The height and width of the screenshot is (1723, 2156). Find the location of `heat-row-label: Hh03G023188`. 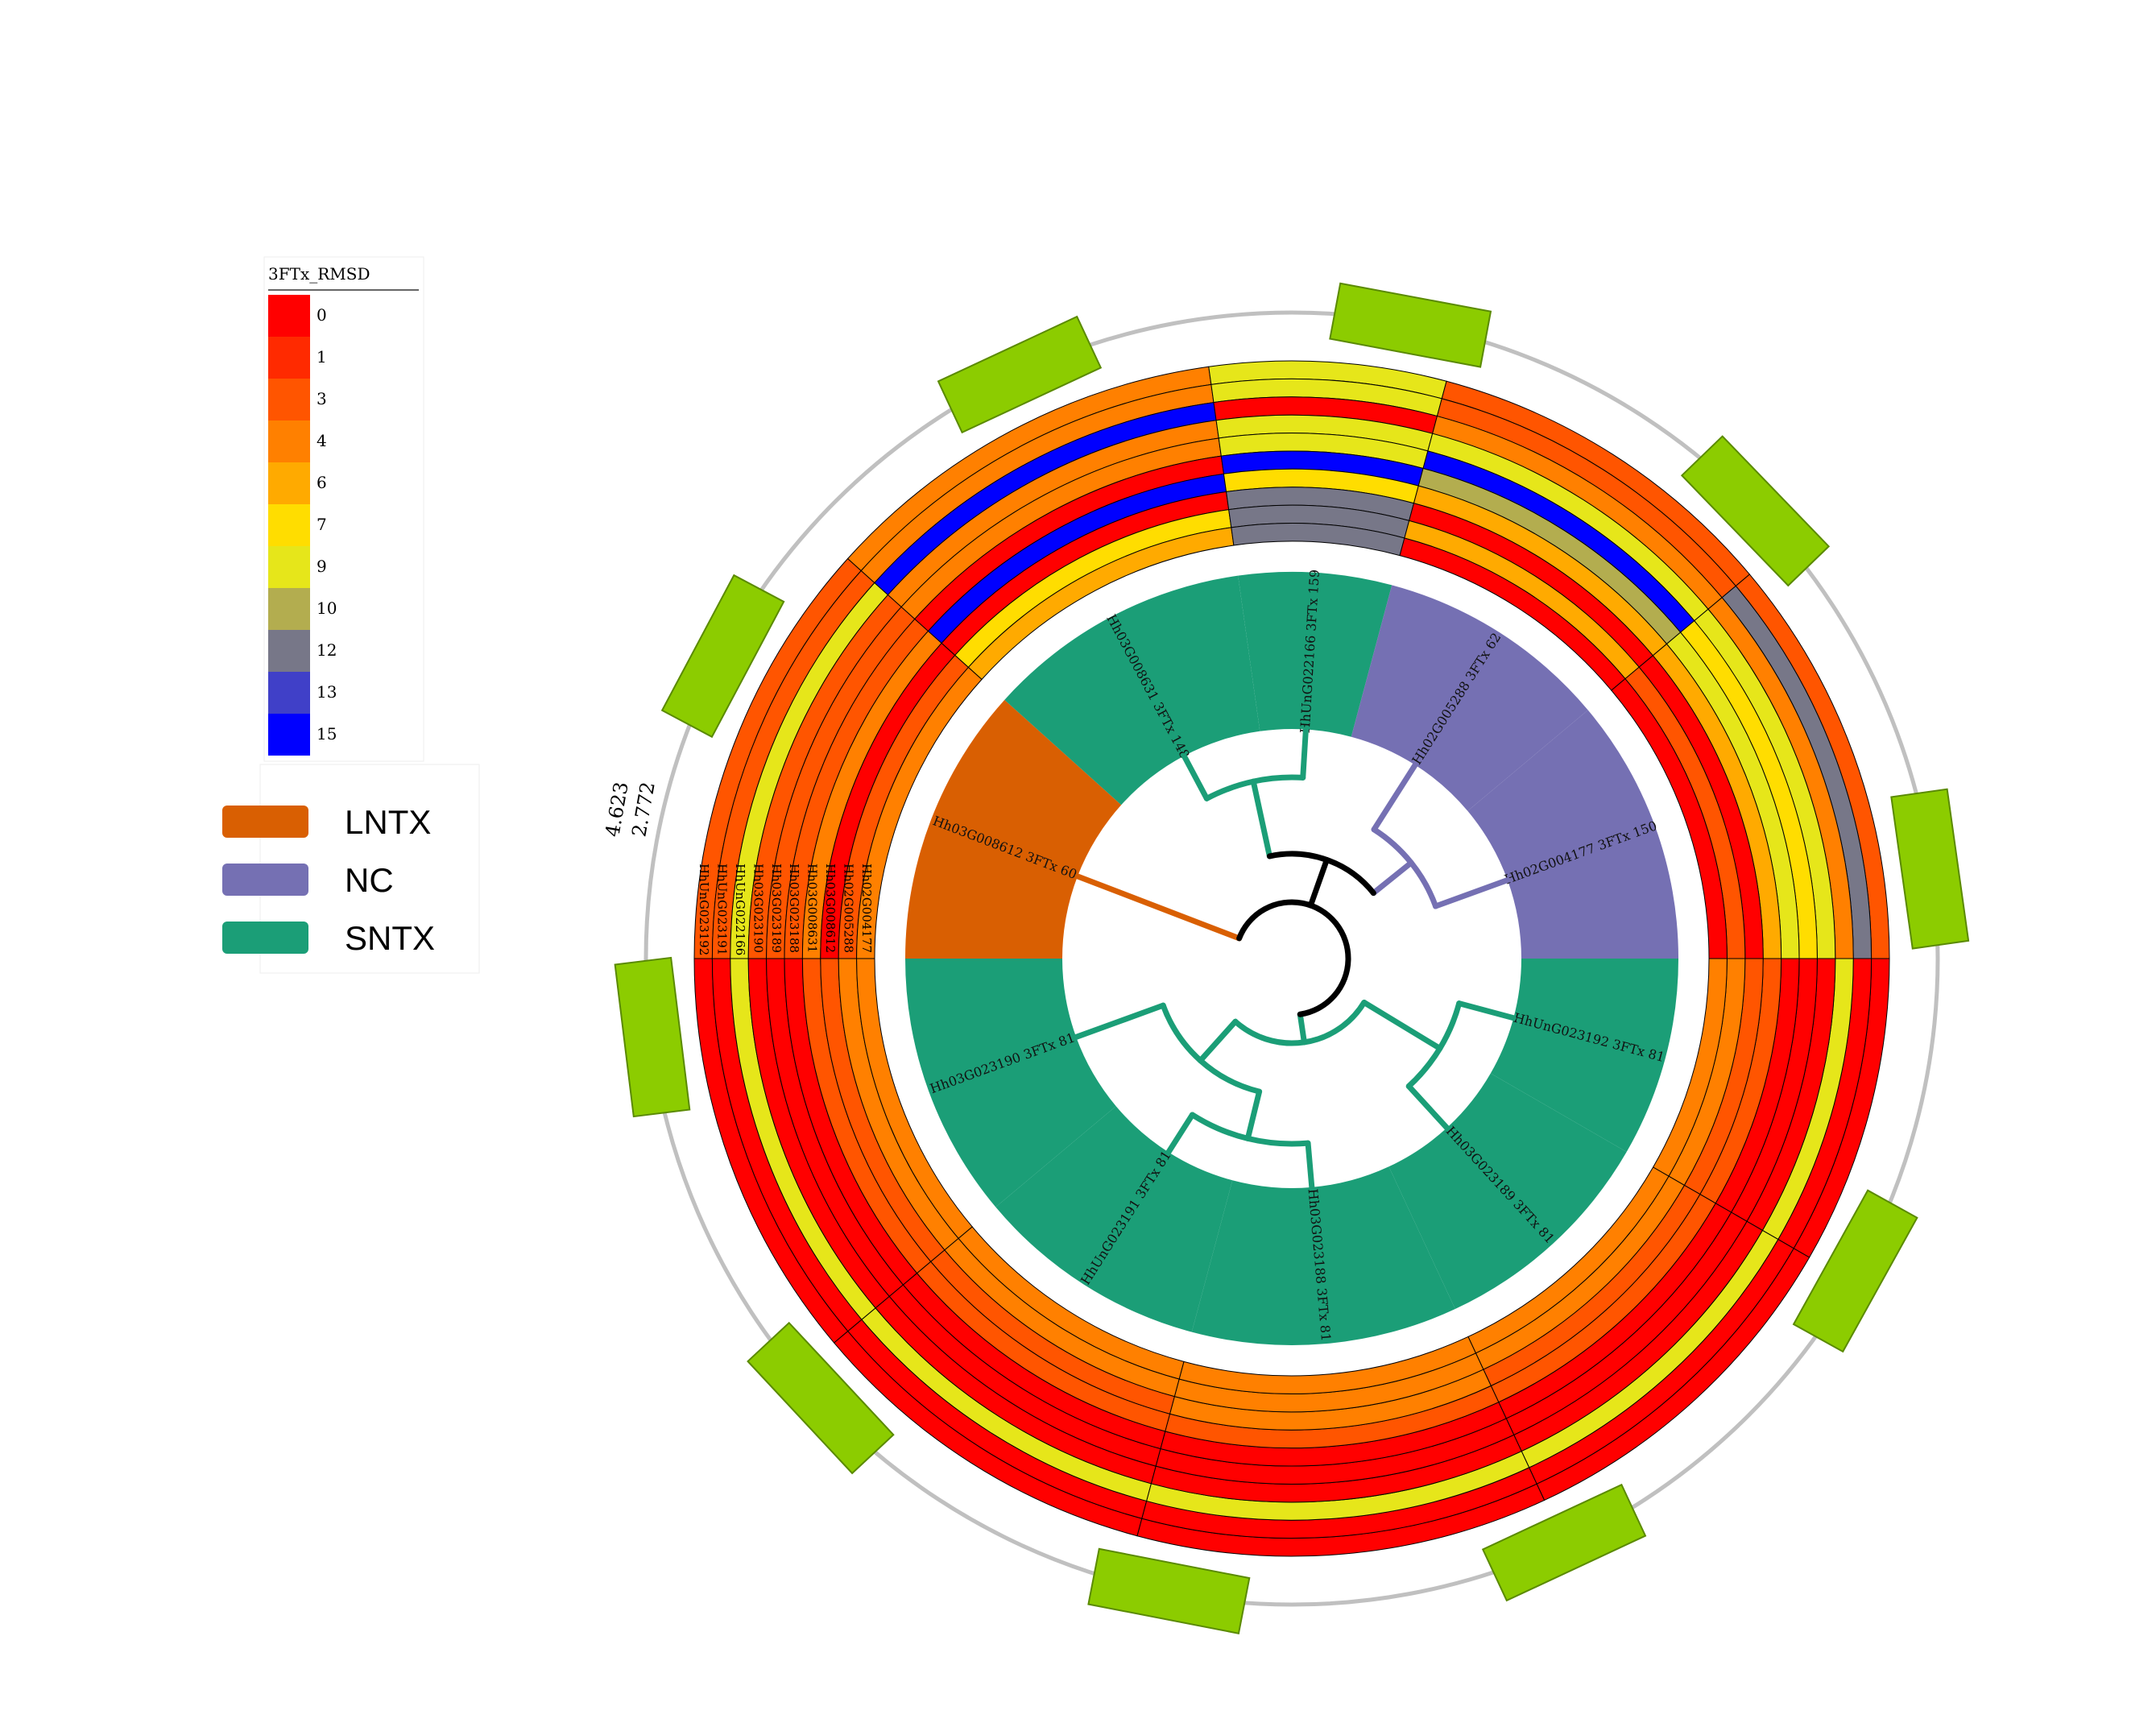

heat-row-label: Hh03G023188 is located at coordinates (794, 908).